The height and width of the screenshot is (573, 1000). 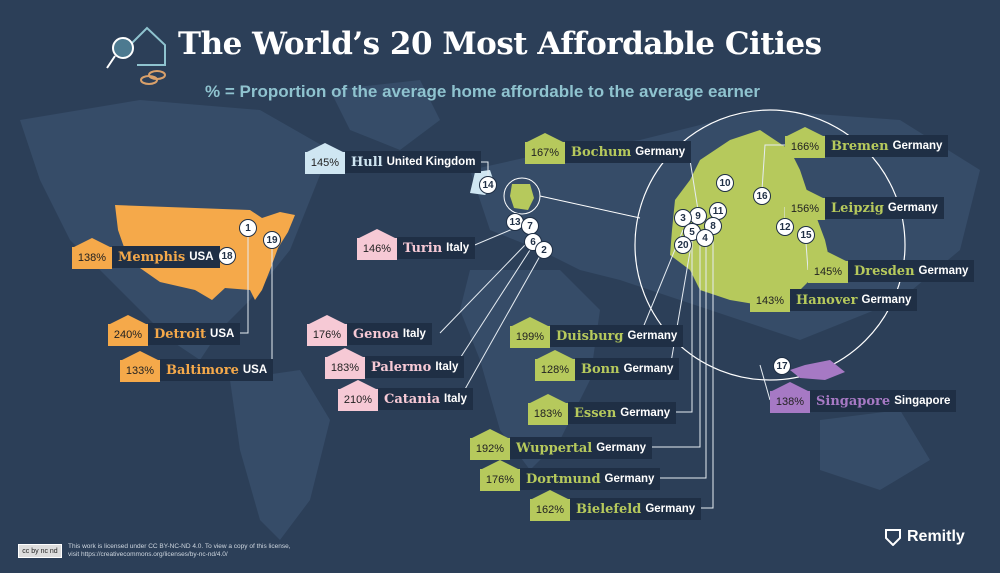 What do you see at coordinates (790, 402) in the screenshot?
I see `house-percent-badge: 138%` at bounding box center [790, 402].